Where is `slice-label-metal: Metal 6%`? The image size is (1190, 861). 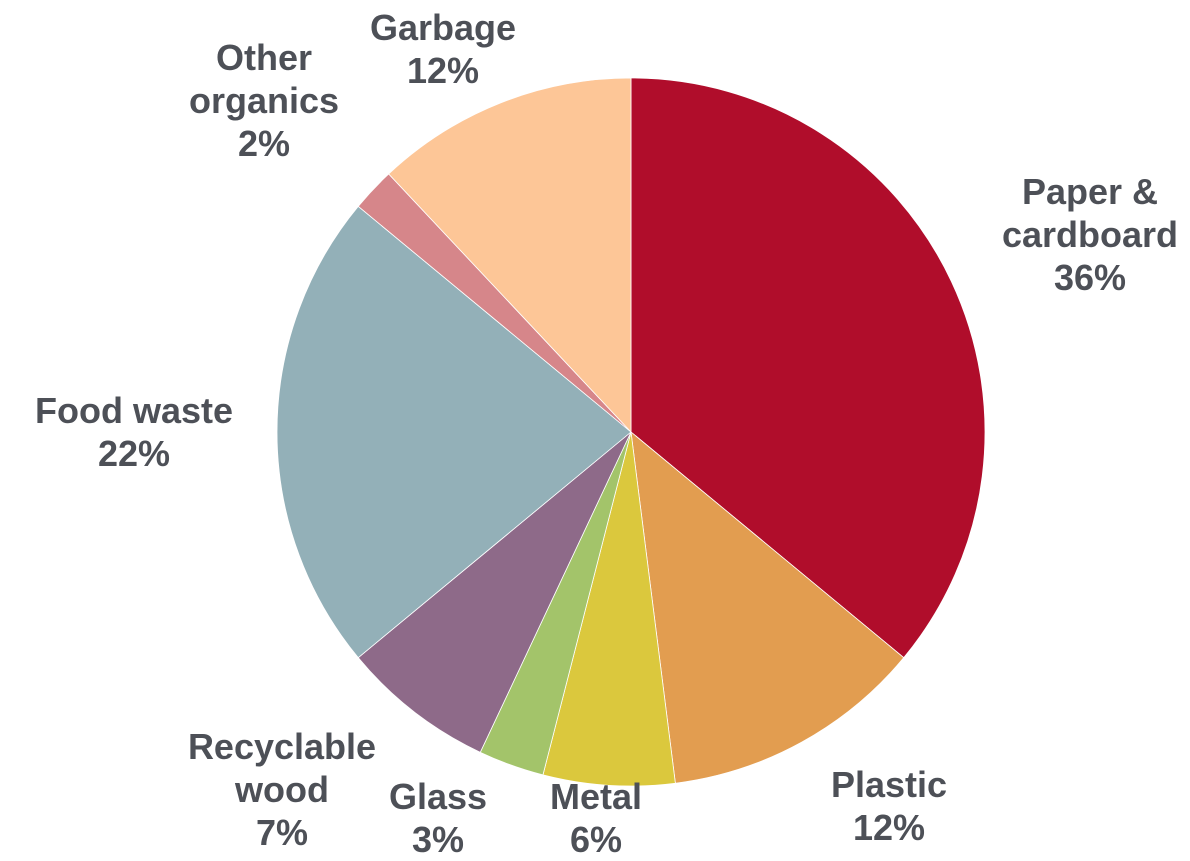 slice-label-metal: Metal 6% is located at coordinates (596, 818).